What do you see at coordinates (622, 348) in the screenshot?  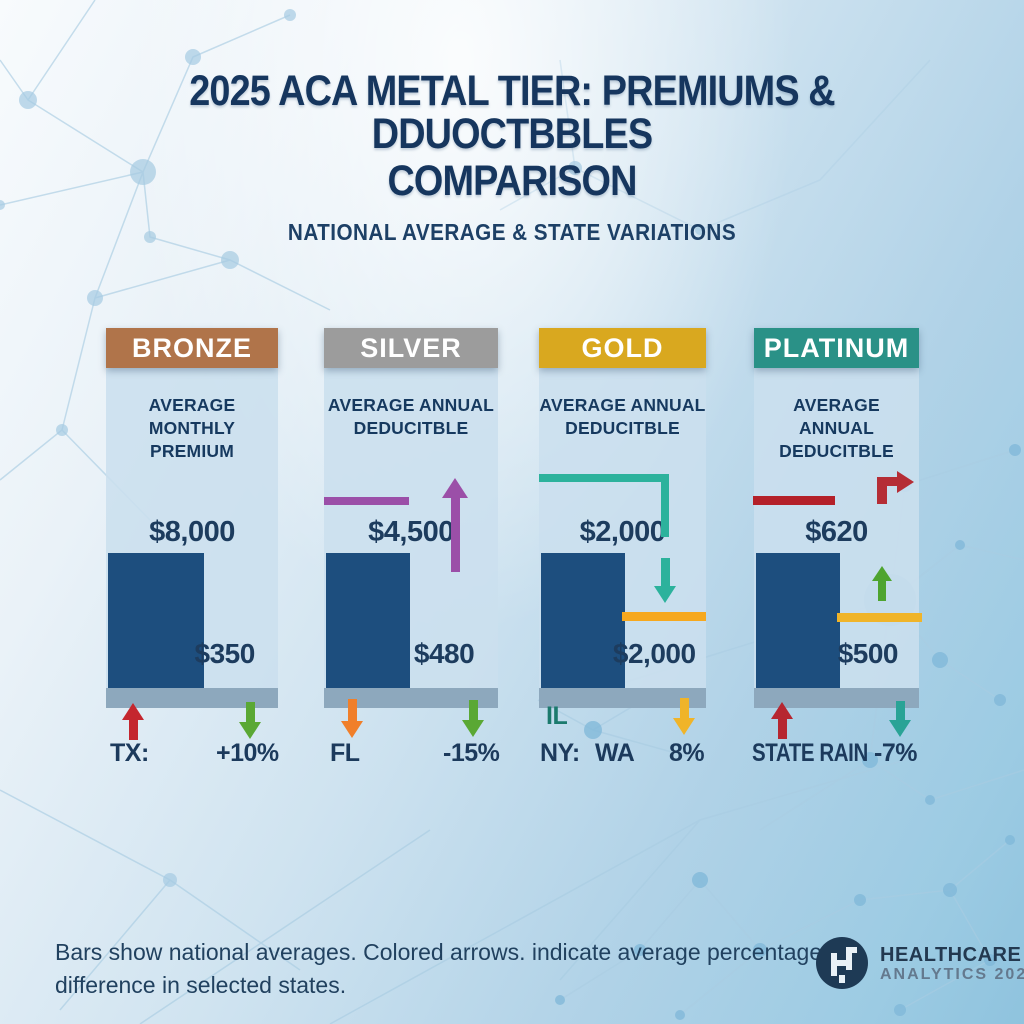 I see `tier-header-gold: GOLD` at bounding box center [622, 348].